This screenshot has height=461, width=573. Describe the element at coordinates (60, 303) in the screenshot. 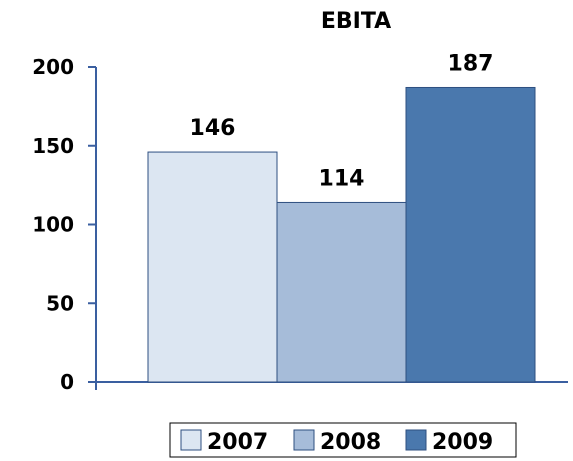

I see `y-tick-label: 50` at that location.